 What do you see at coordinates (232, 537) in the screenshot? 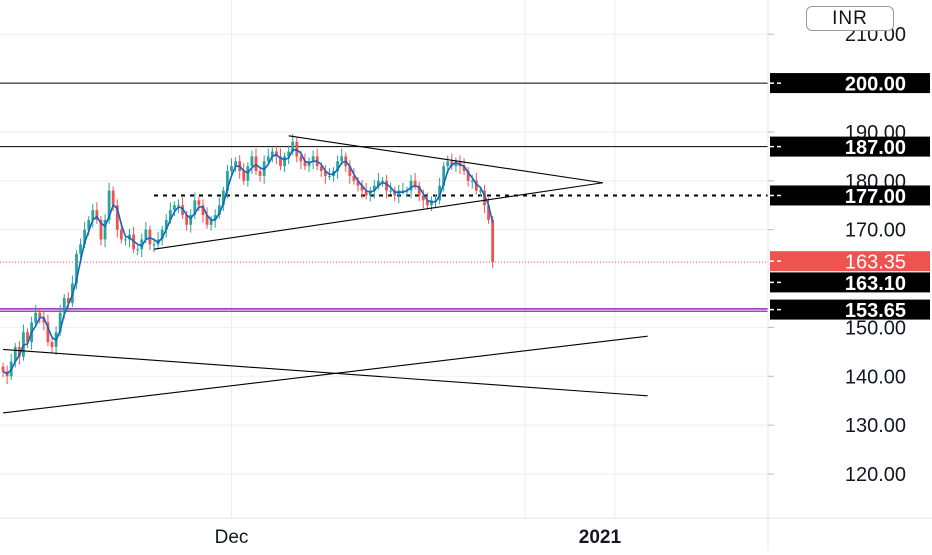
I see `x-tick-label: Dec` at bounding box center [232, 537].